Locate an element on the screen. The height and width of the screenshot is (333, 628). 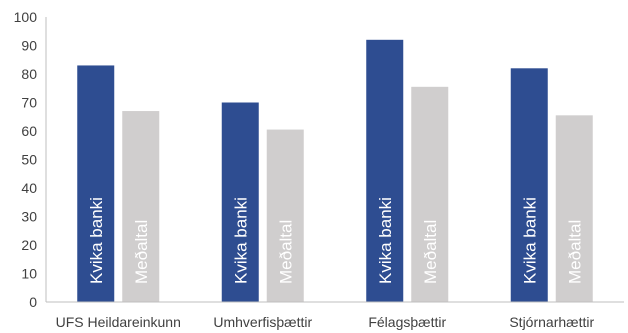
y-tick-label: 100 is located at coordinates (26, 17).